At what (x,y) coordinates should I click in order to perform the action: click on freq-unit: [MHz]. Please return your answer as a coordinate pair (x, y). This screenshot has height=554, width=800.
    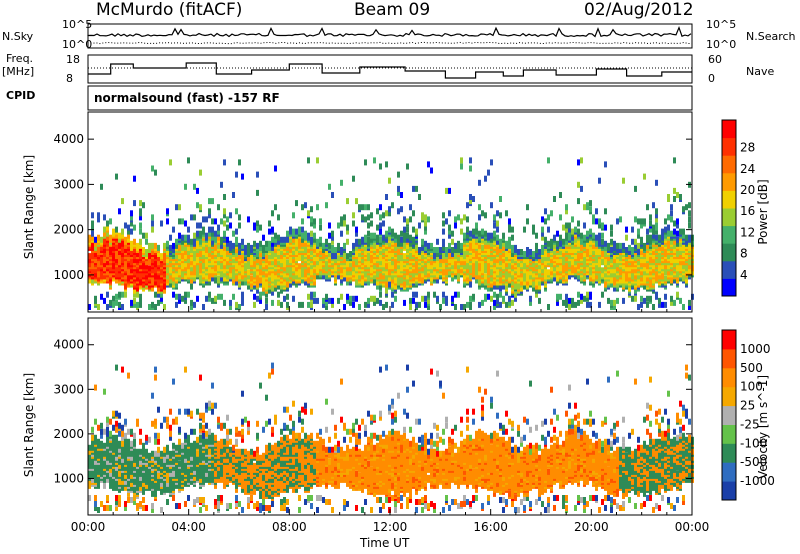
    Looking at the image, I should click on (18, 71).